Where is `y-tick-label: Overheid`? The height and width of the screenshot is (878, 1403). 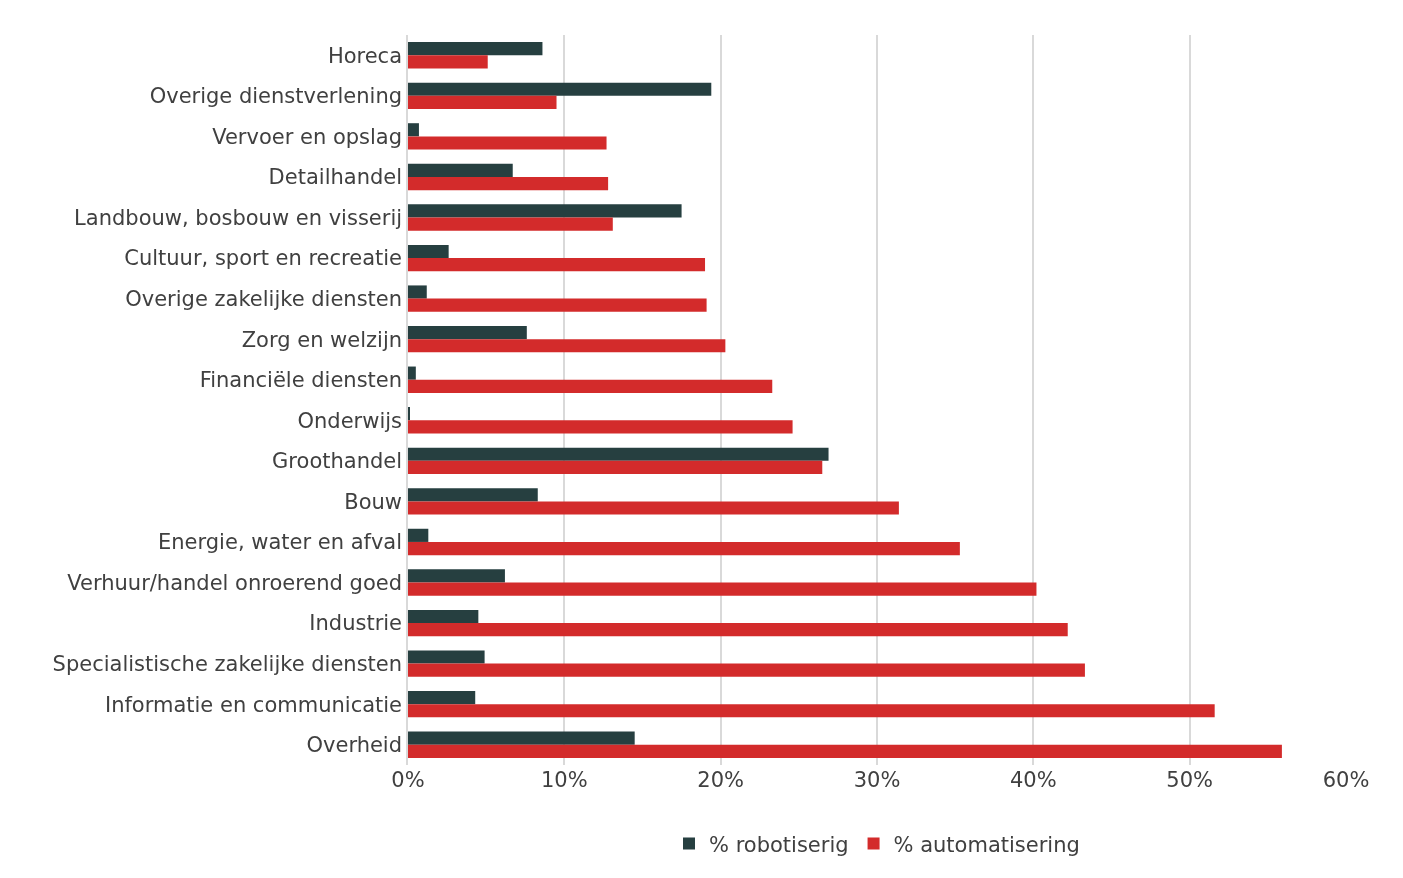 y-tick-label: Overheid is located at coordinates (354, 745).